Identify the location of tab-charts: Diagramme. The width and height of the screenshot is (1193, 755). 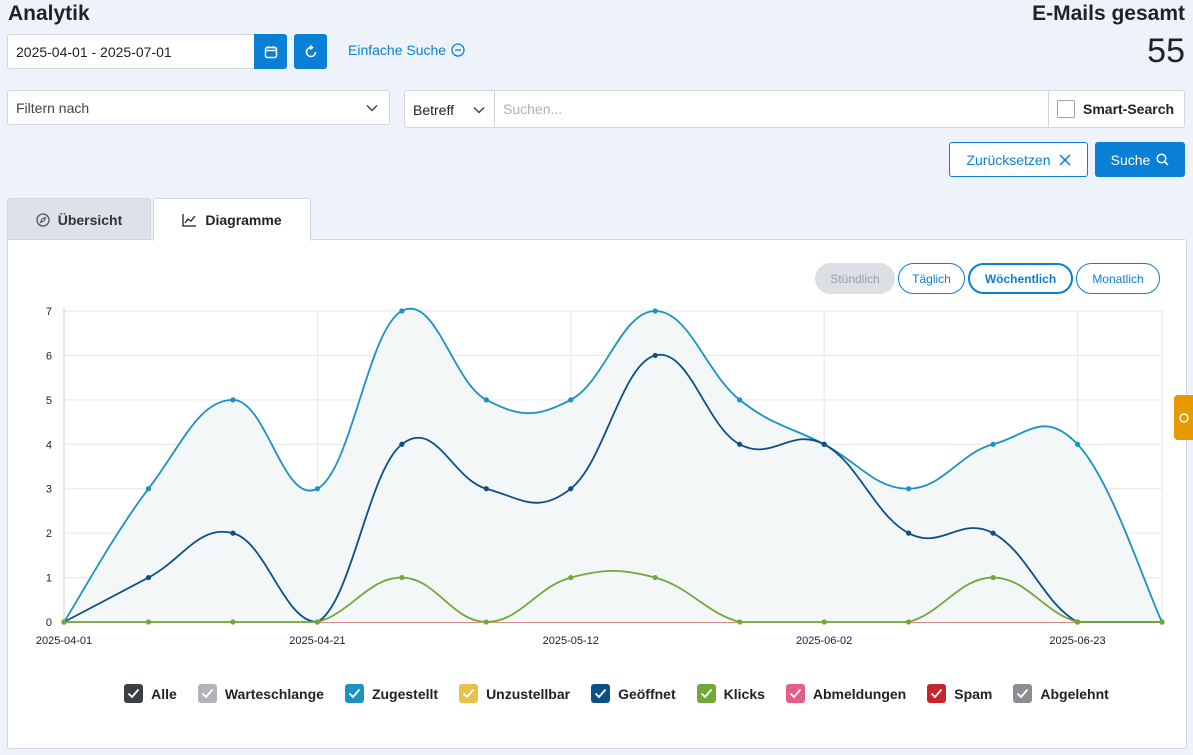
(232, 219).